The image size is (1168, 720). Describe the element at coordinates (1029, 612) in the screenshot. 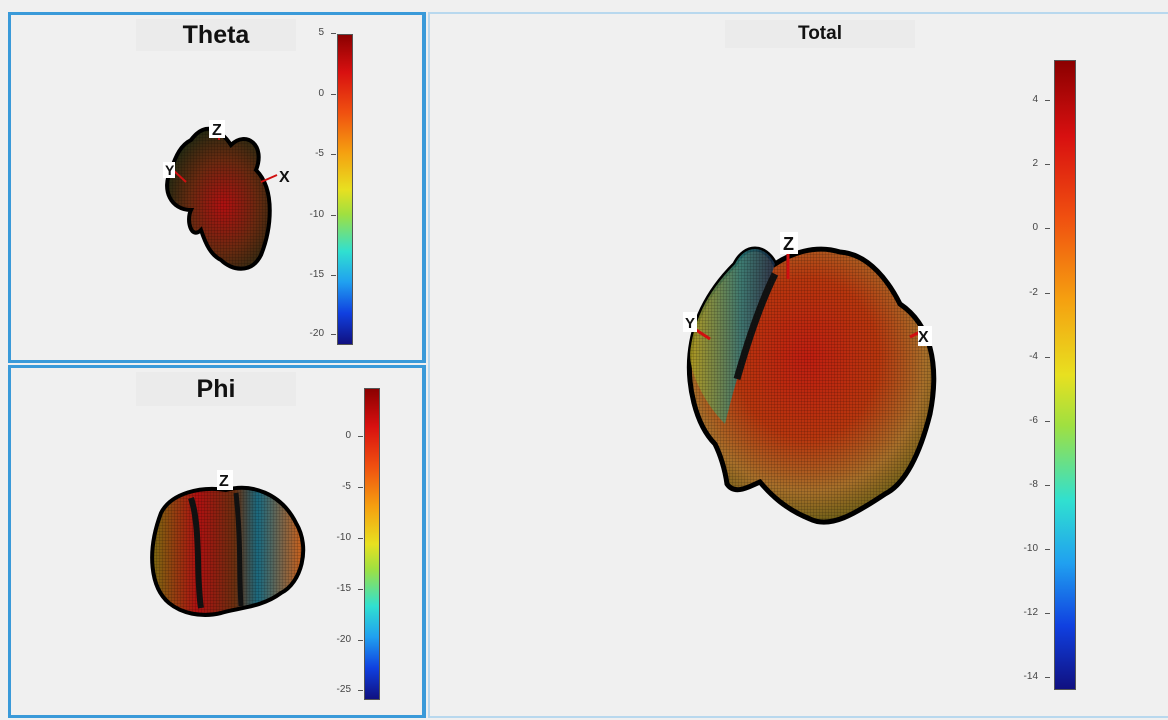

I see `total-cbar-tick: -12` at that location.